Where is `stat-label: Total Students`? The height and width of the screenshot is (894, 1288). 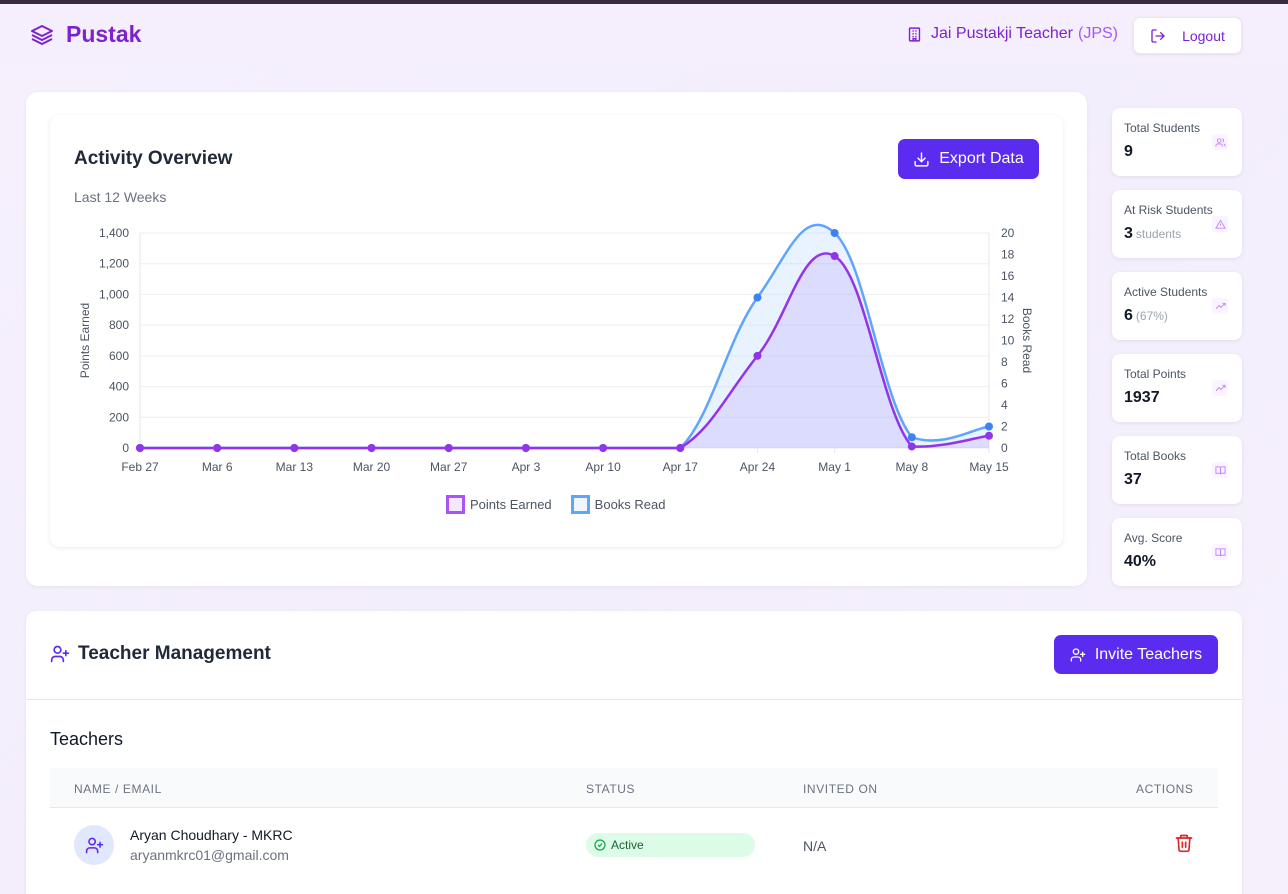
stat-label: Total Students is located at coordinates (1162, 128).